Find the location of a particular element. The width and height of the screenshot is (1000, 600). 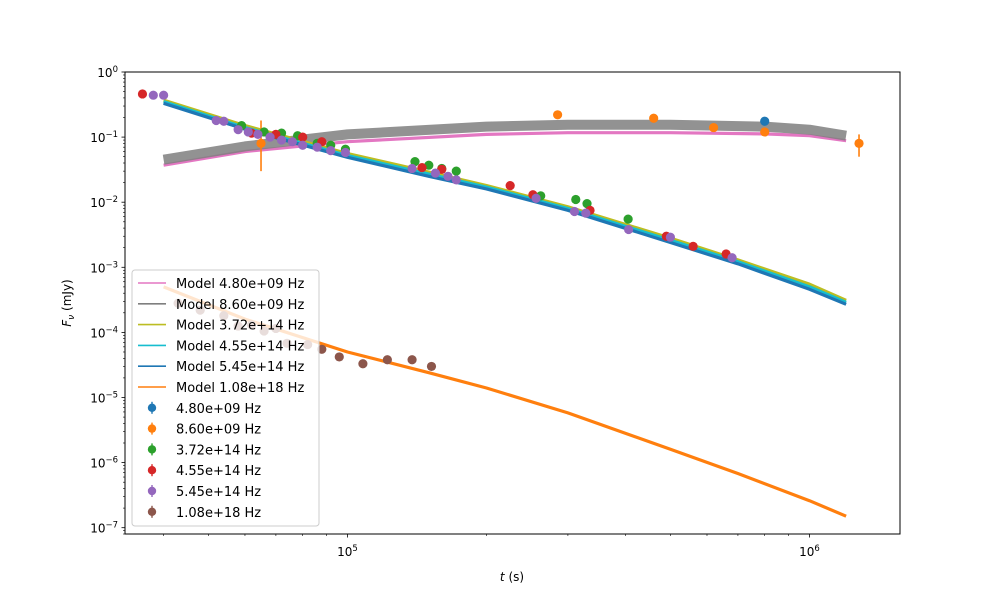

legend-box is located at coordinates (225, 398).